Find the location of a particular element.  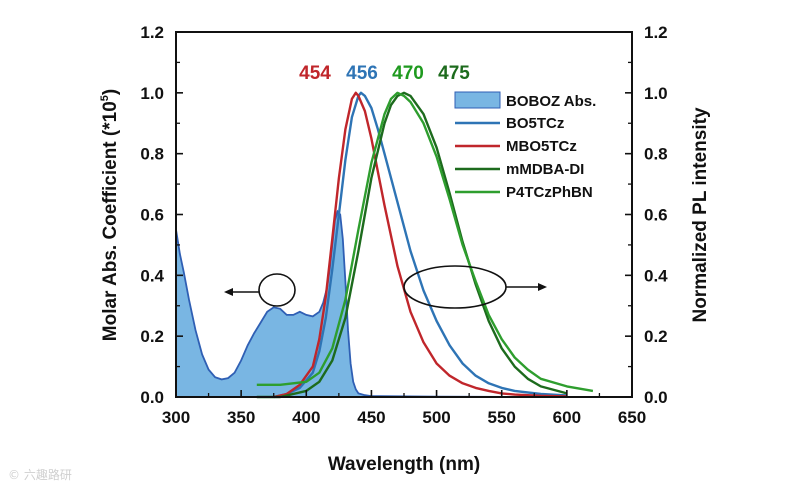

annotation-pl-pointer is located at coordinates (475, 287).